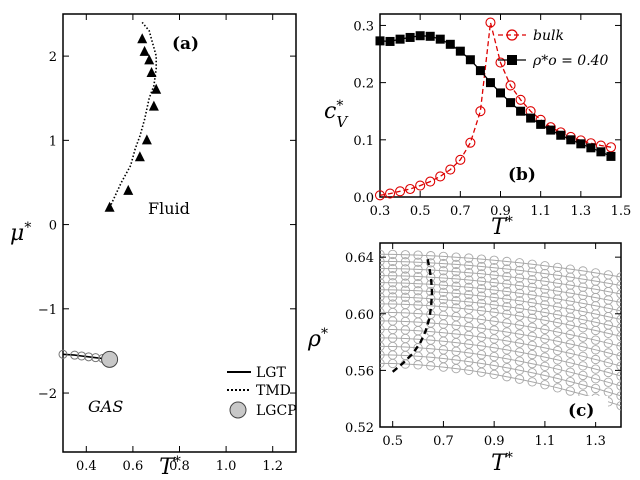 The image size is (640, 480). Describe the element at coordinates (494, 441) in the screenshot. I see `panel-c-xtick-label: 0.9` at that location.